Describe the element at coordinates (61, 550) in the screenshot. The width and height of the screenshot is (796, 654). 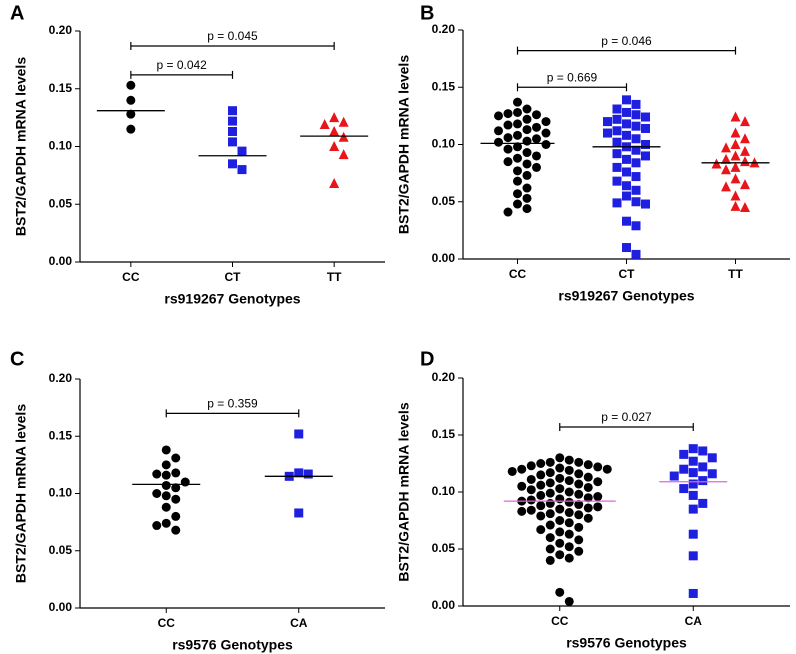
I see `y-tick-label: 0.05` at that location.